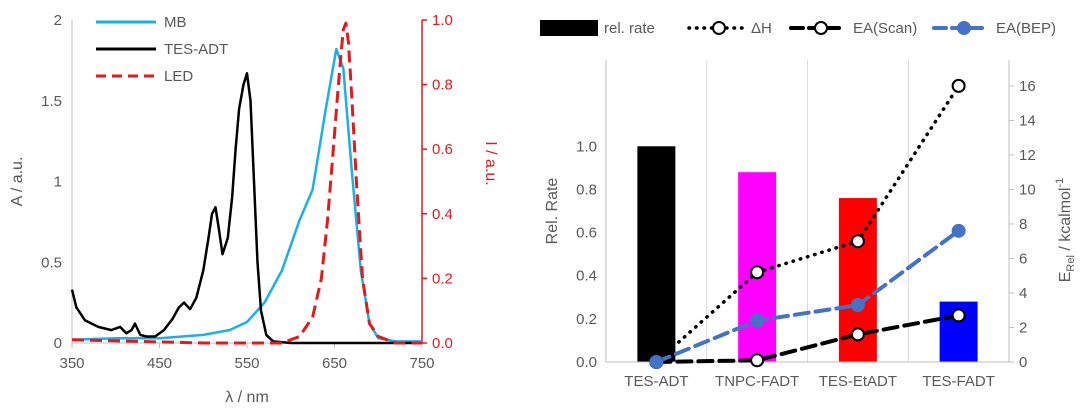  I want to click on y2-axis-title-main: E, so click(1065, 277).